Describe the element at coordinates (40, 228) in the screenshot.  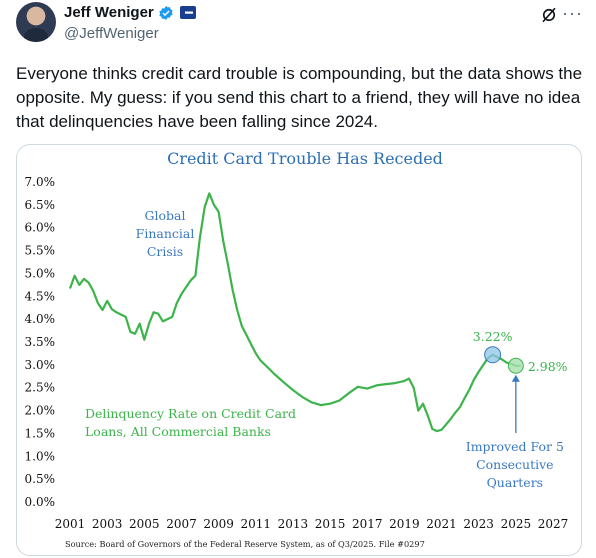
I see `y-tick-label: 6.0%` at that location.